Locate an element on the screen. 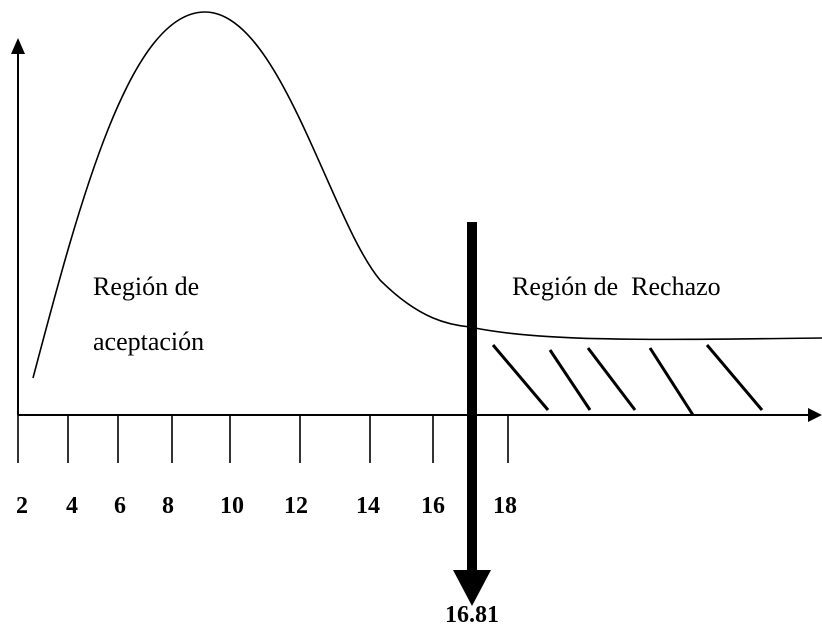 The image size is (822, 630). acceptance-label: aceptación is located at coordinates (148, 341).